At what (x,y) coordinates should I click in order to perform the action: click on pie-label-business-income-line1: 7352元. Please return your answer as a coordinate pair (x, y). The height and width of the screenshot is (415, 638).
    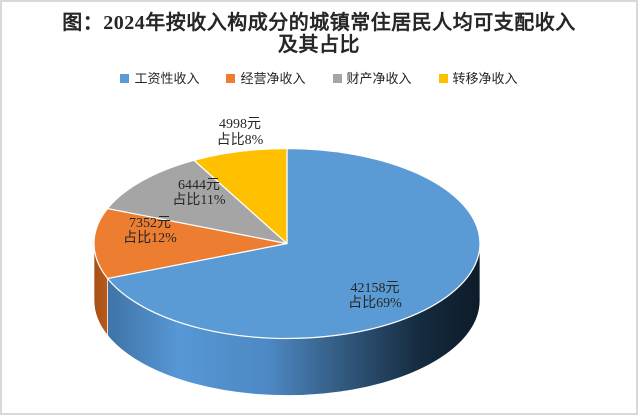
    Looking at the image, I should click on (150, 223).